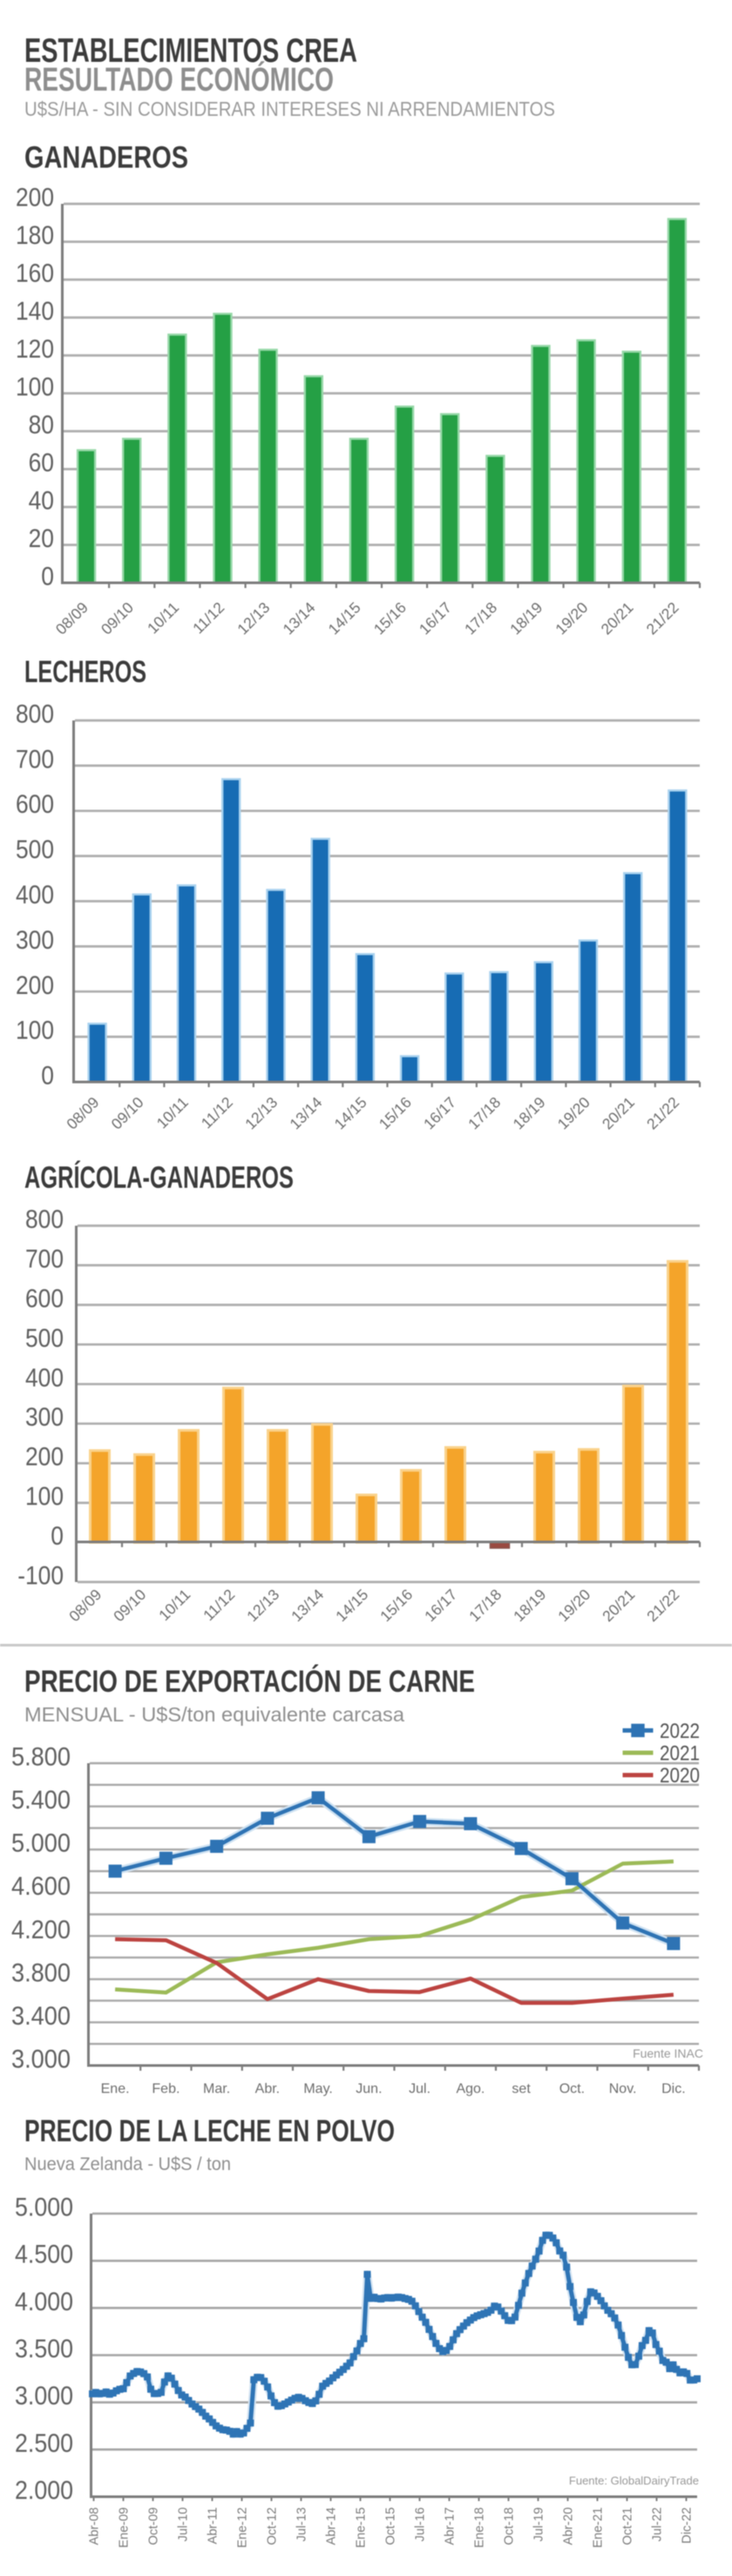 The image size is (732, 2576). What do you see at coordinates (35, 274) in the screenshot?
I see `svg-text: 160` at bounding box center [35, 274].